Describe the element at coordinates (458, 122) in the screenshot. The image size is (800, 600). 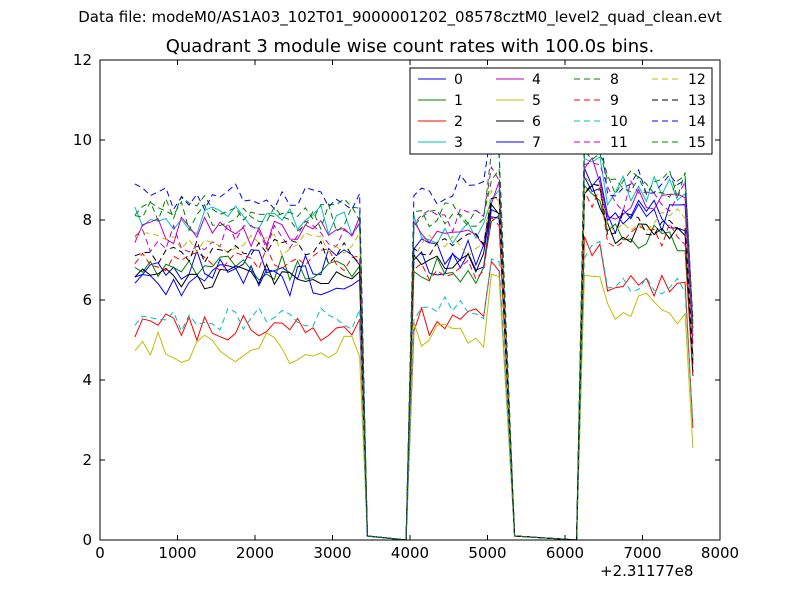
I see `legend-label: 2` at that location.